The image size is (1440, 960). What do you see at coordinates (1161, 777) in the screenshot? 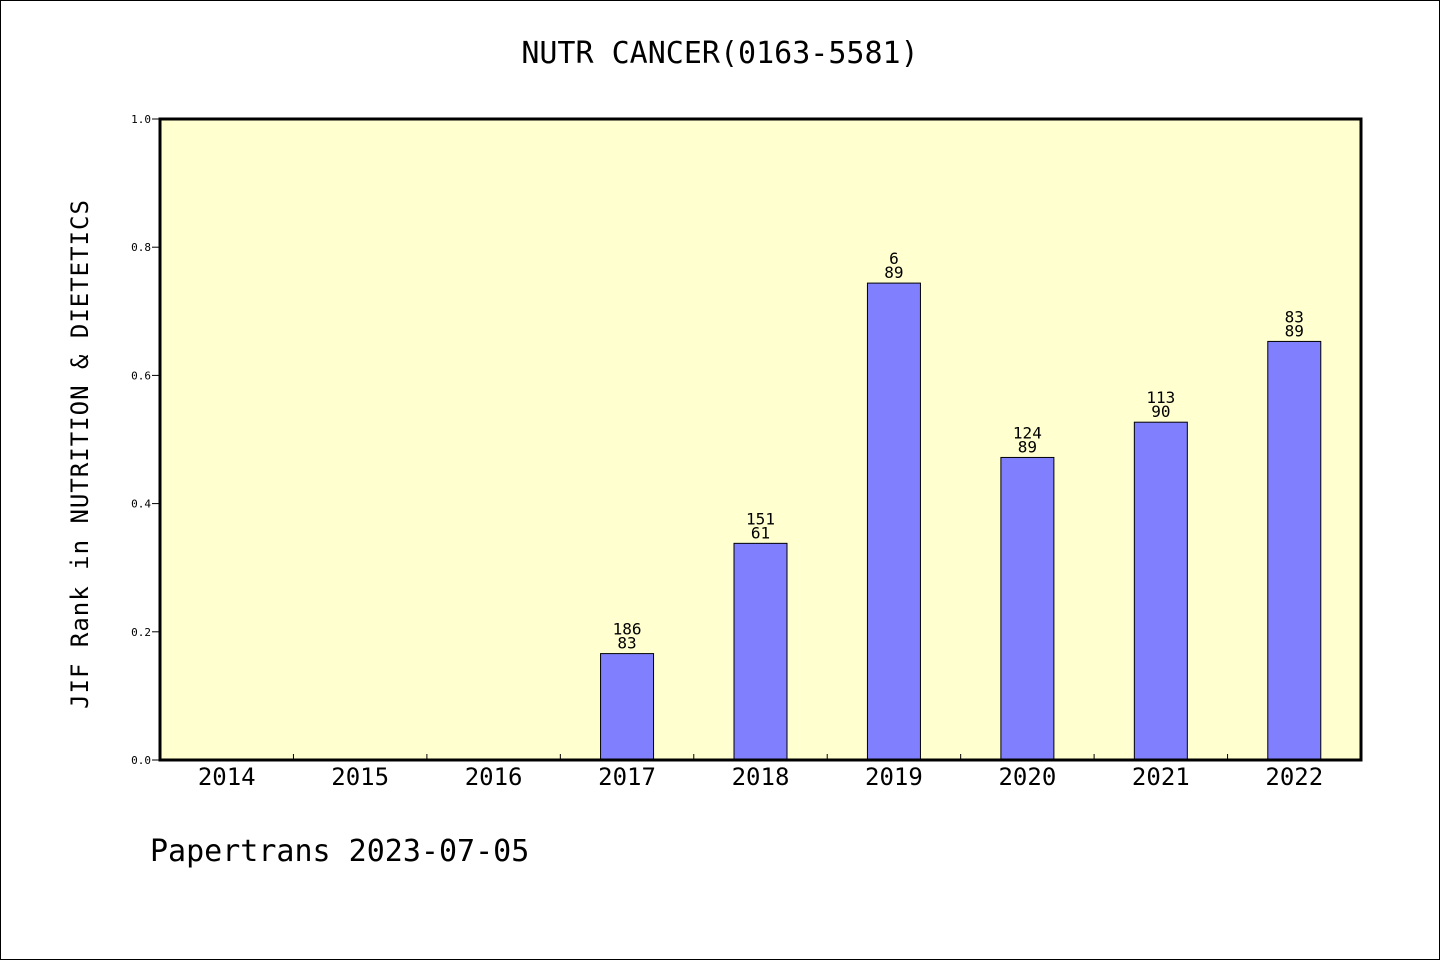
I see `x-tick-label: 2021` at bounding box center [1161, 777].